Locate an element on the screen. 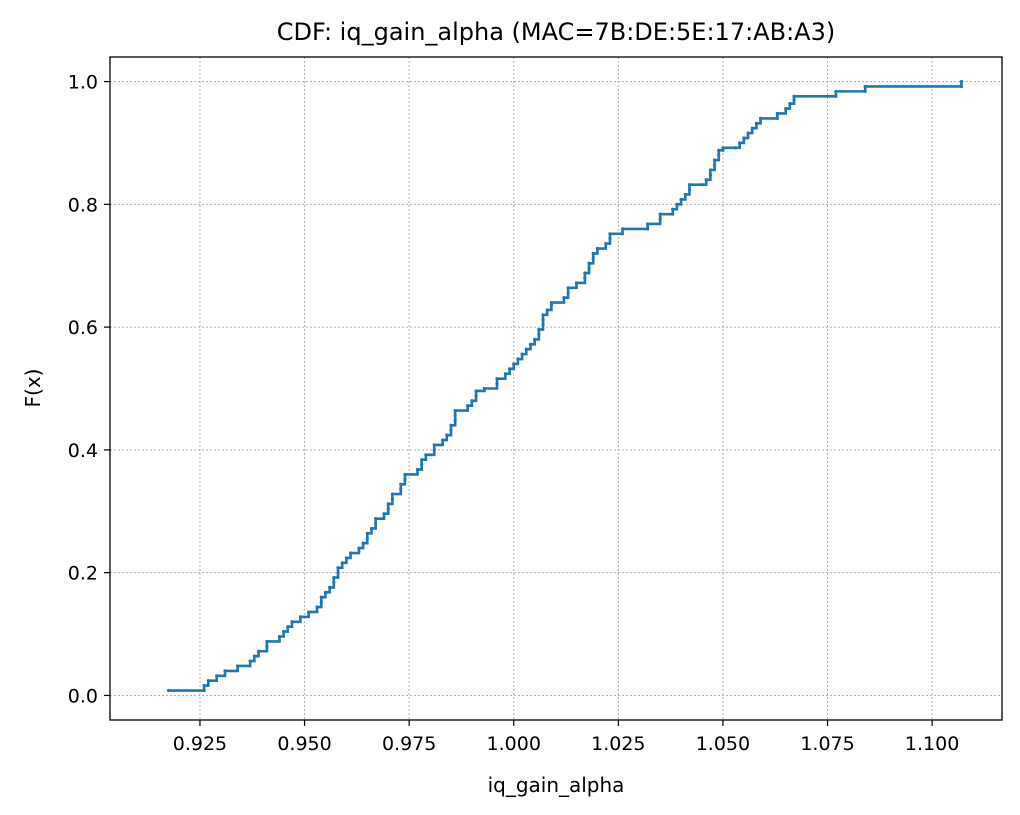  y-axis-label: F(x) is located at coordinates (33, 388).